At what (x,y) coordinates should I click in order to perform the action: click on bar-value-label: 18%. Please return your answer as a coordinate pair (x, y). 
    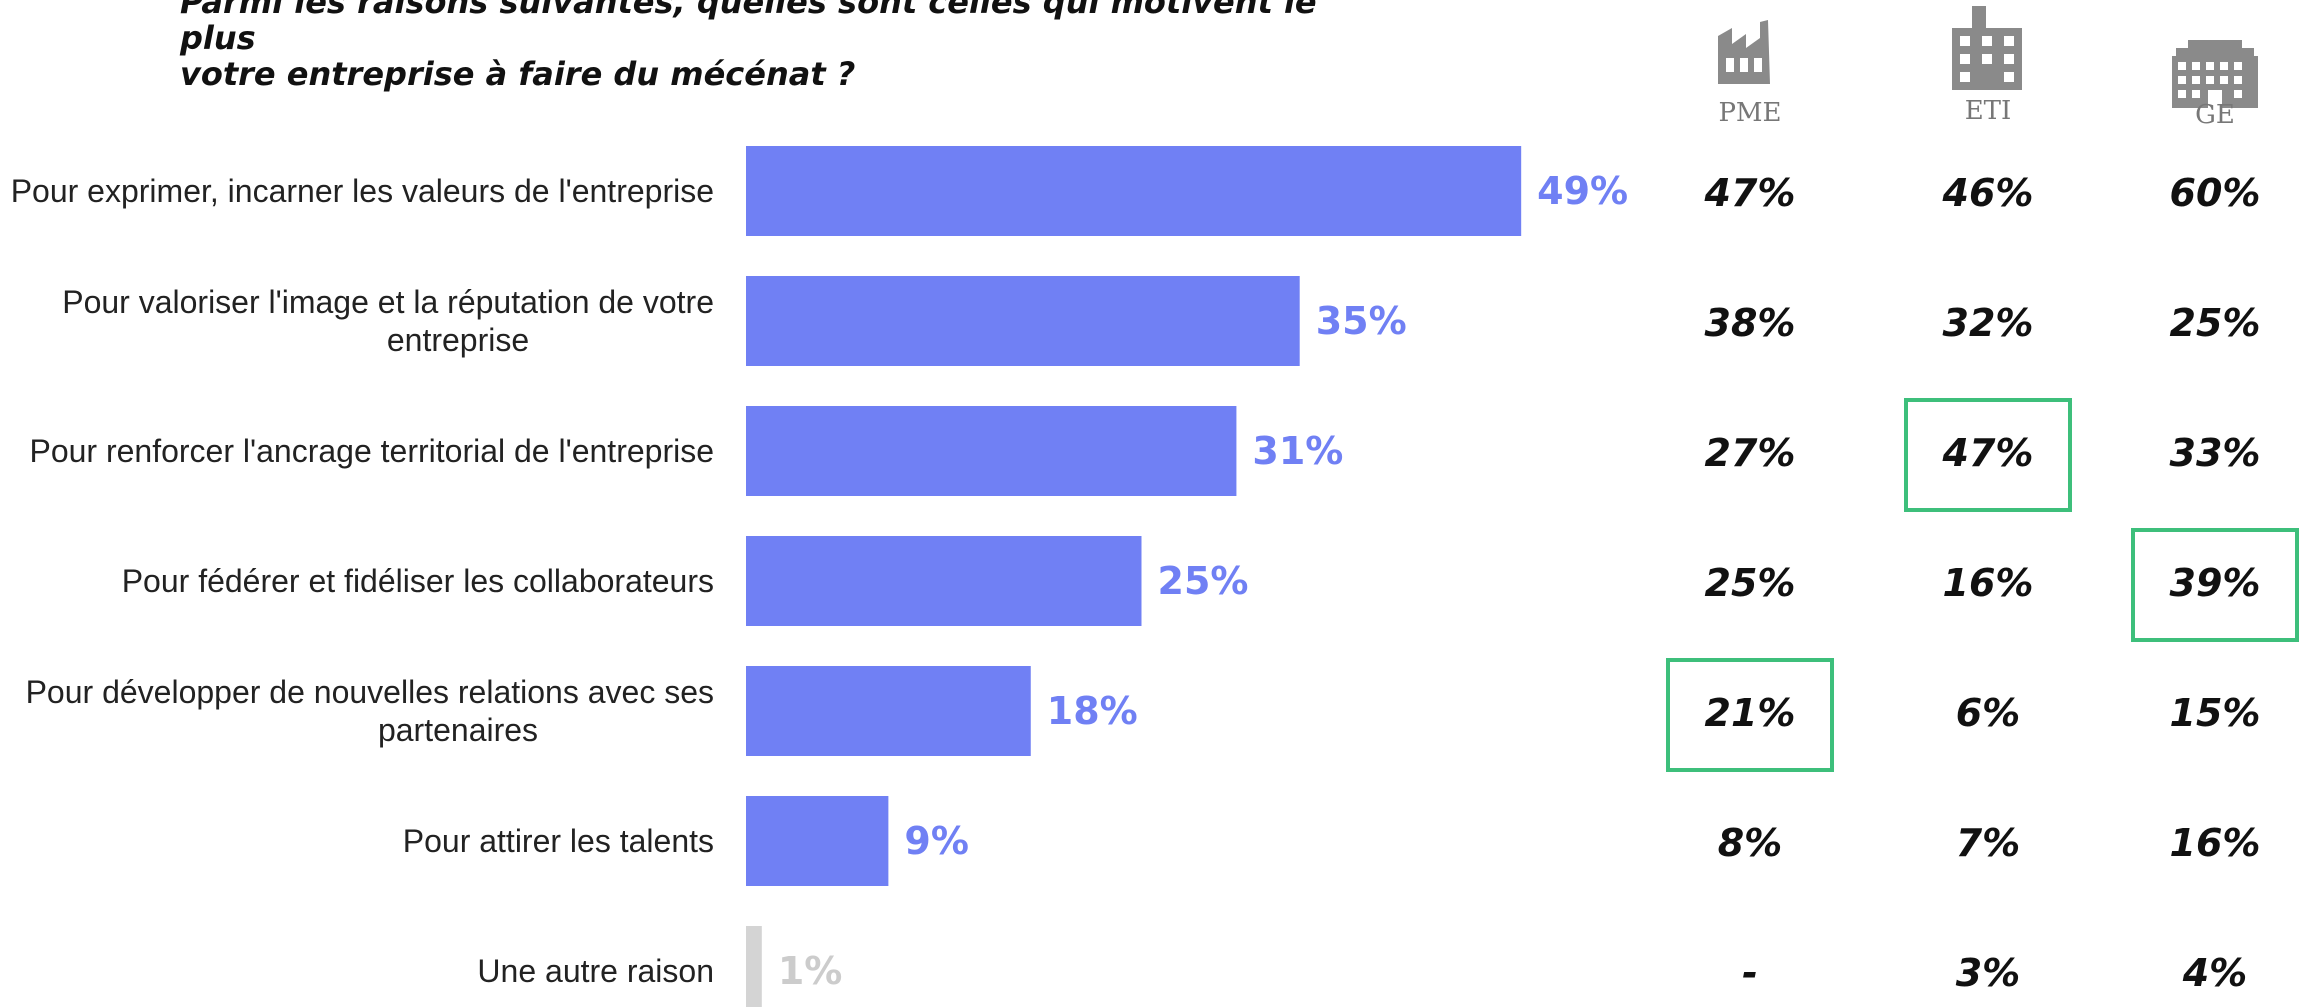
    Looking at the image, I should click on (1092, 711).